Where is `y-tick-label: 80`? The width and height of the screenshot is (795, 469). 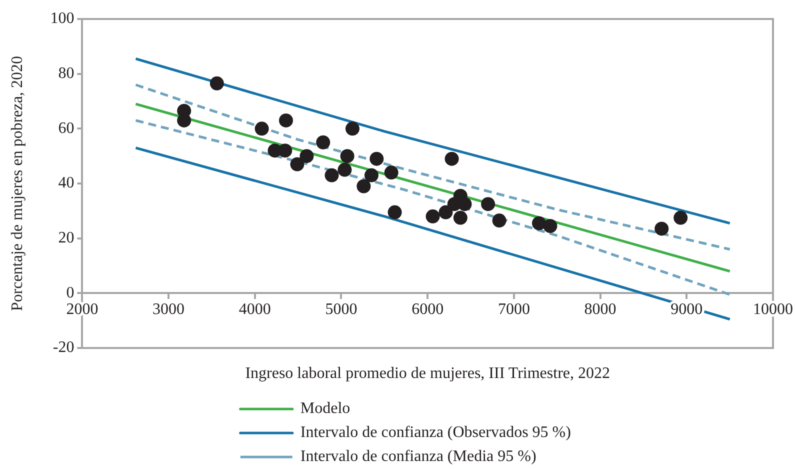
y-tick-label: 80 is located at coordinates (66, 73).